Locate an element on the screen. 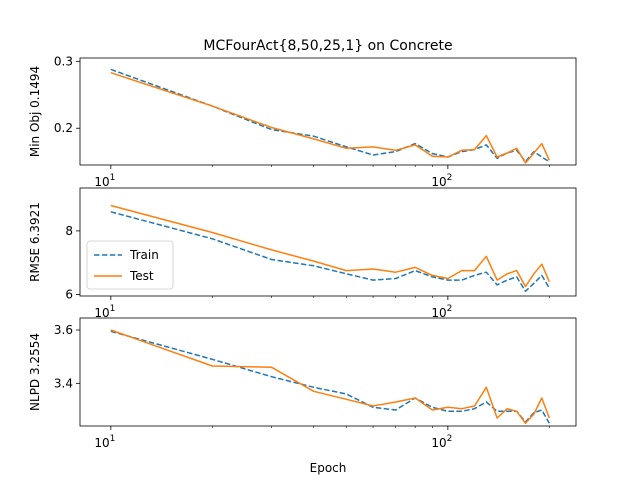 The width and height of the screenshot is (640, 480). y-tick-label: 0.3 is located at coordinates (63, 61).